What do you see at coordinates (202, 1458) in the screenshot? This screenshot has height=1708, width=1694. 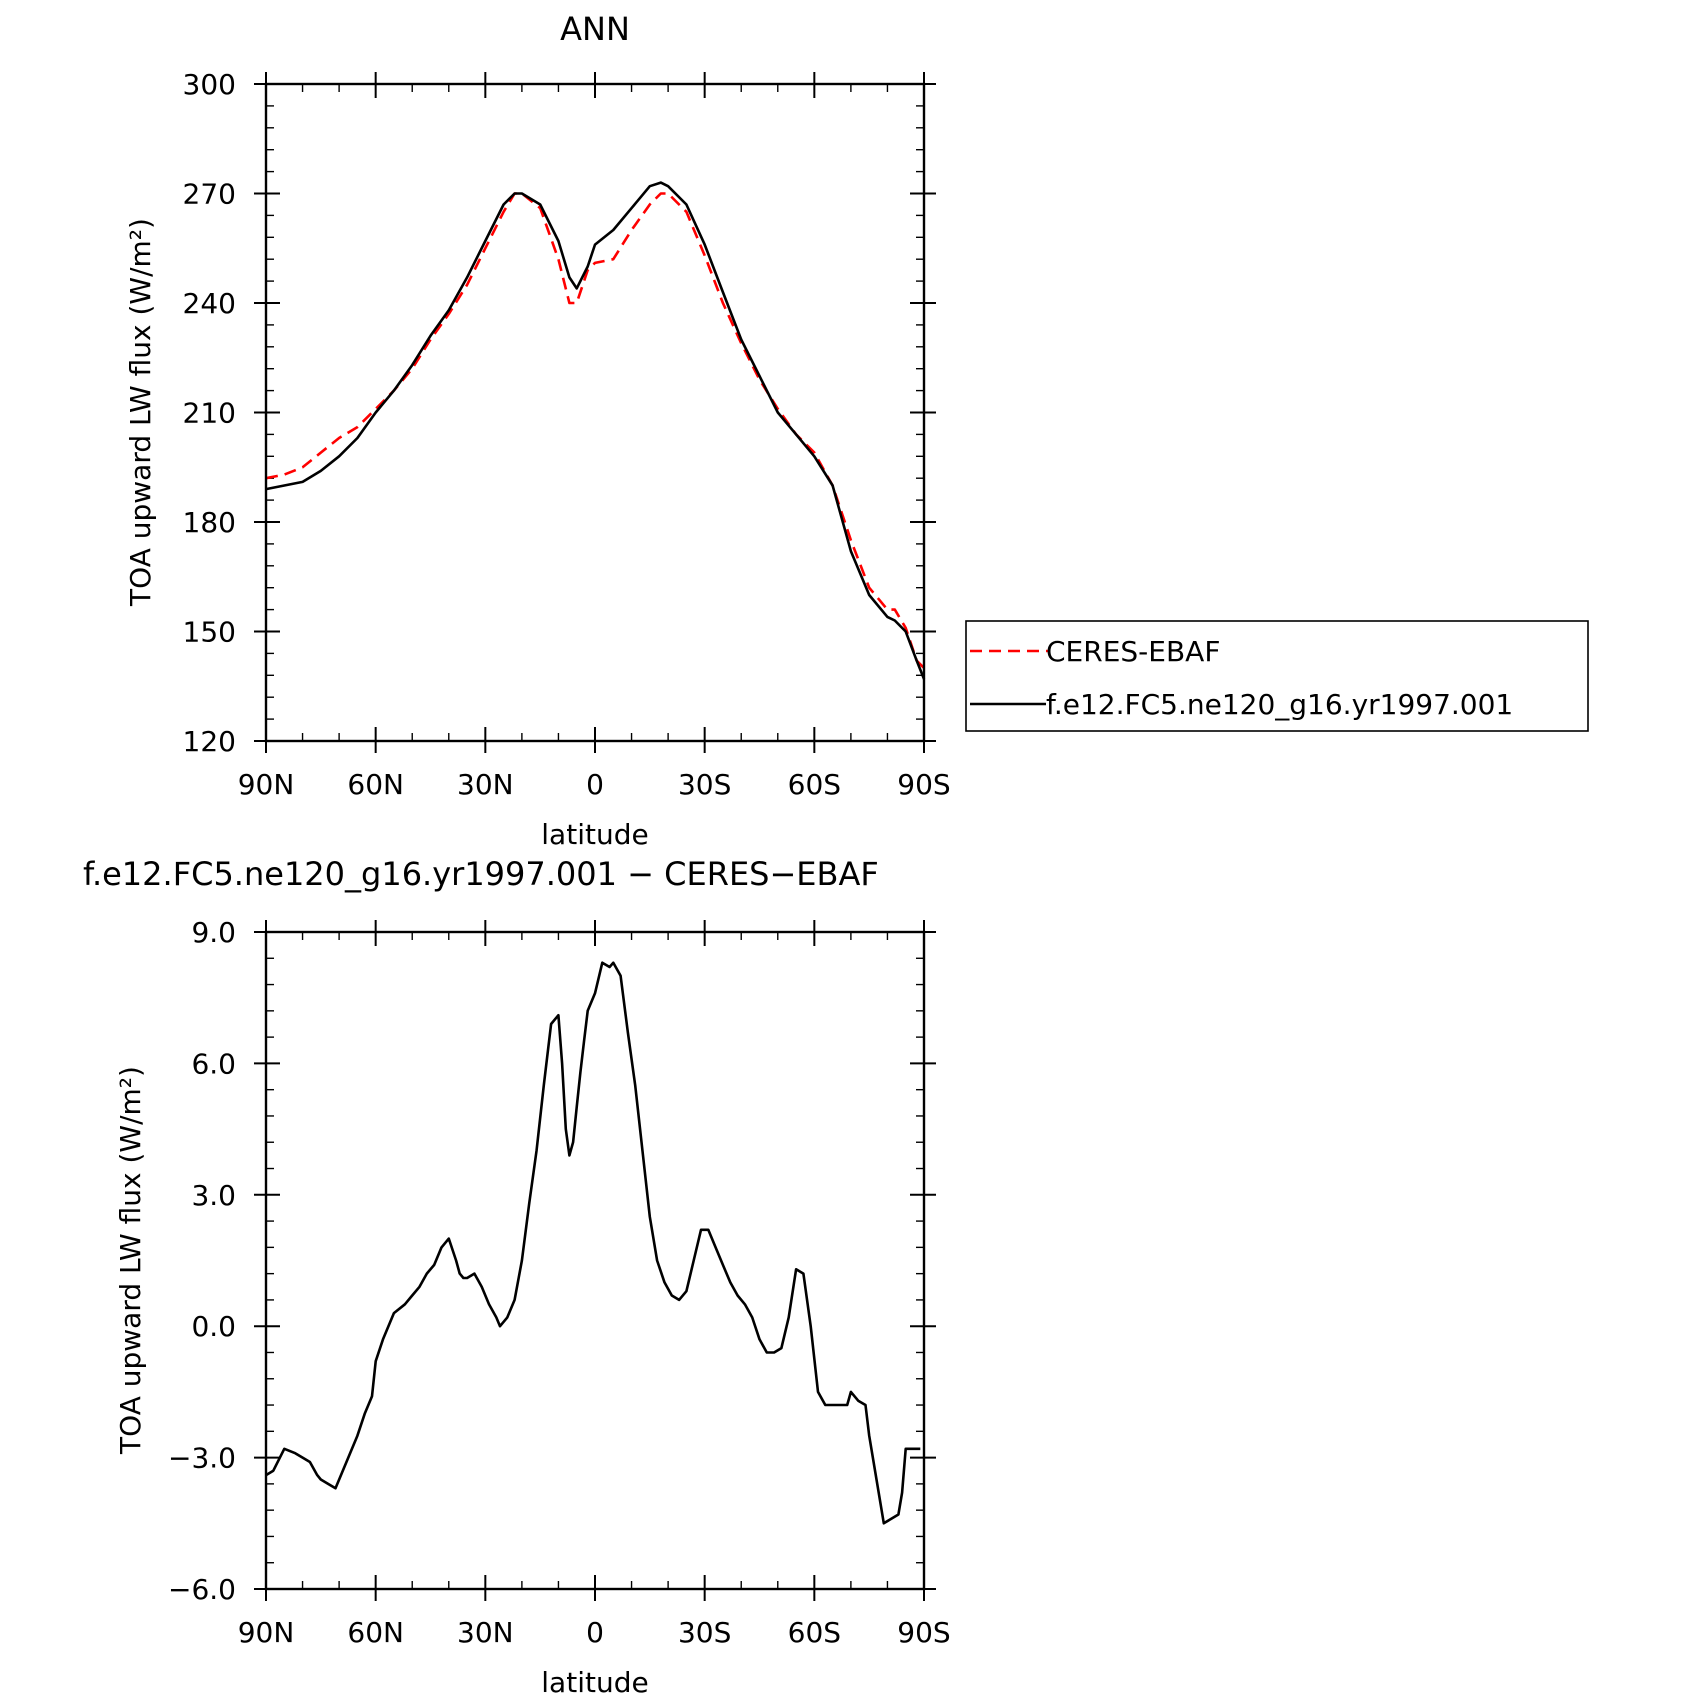 I see `y-tick-label: −3.0` at bounding box center [202, 1458].